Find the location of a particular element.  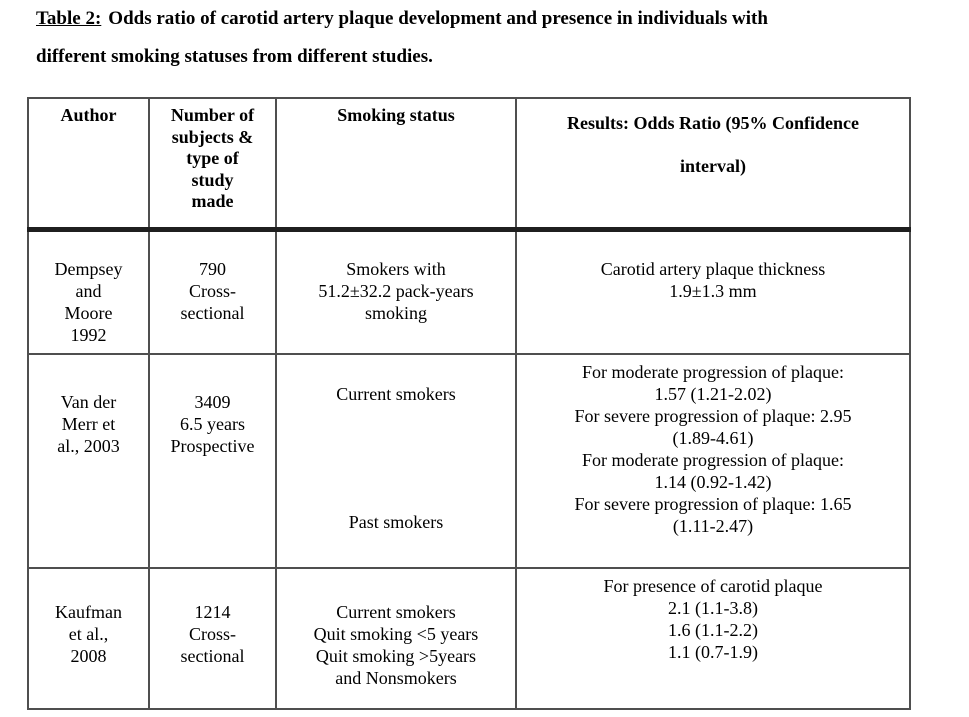

cell-author-kaufman: Kaufman et al., 2008 is located at coordinates (88, 638).